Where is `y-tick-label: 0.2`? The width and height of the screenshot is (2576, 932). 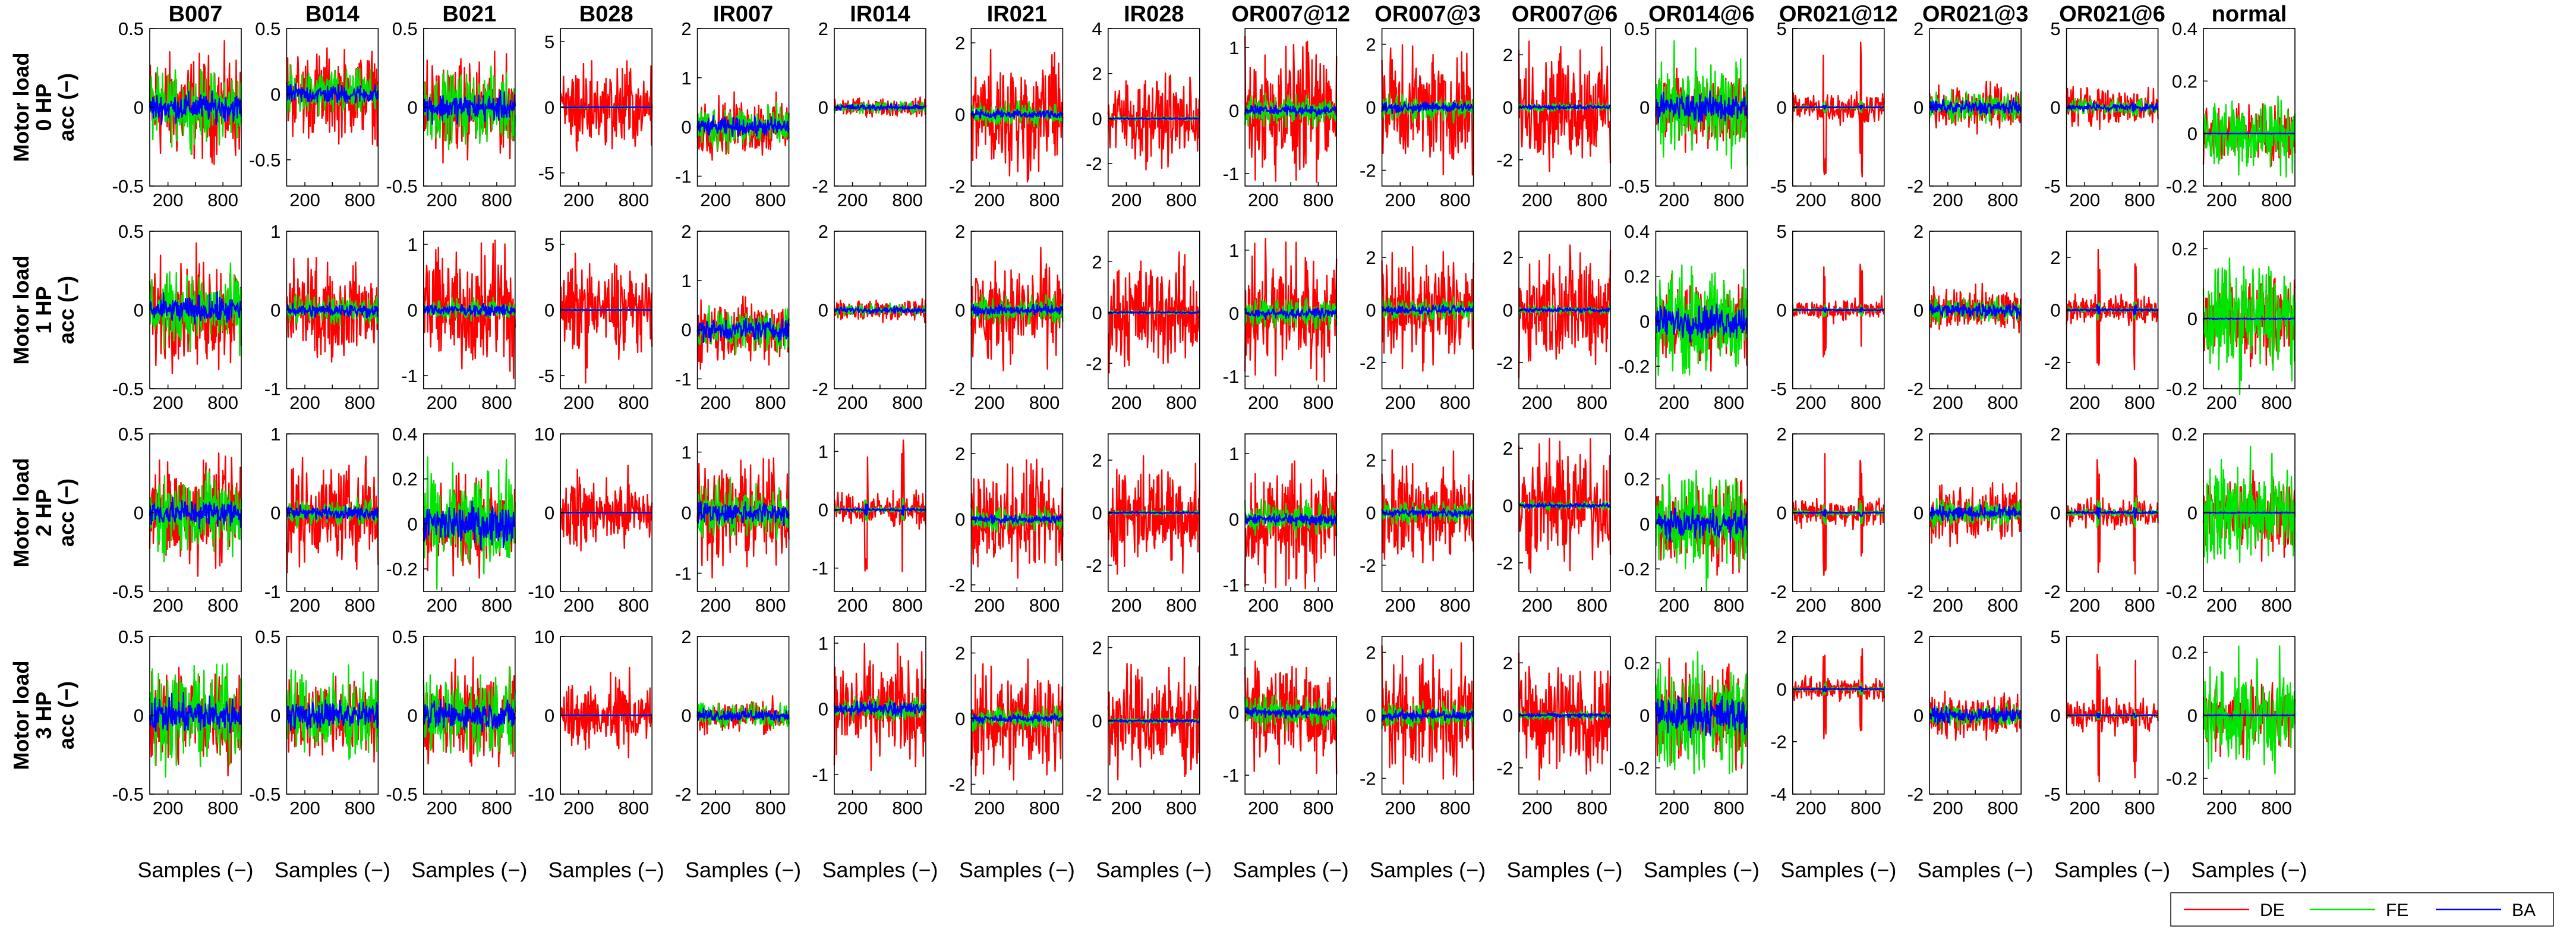
y-tick-label: 0.2 is located at coordinates (1637, 479).